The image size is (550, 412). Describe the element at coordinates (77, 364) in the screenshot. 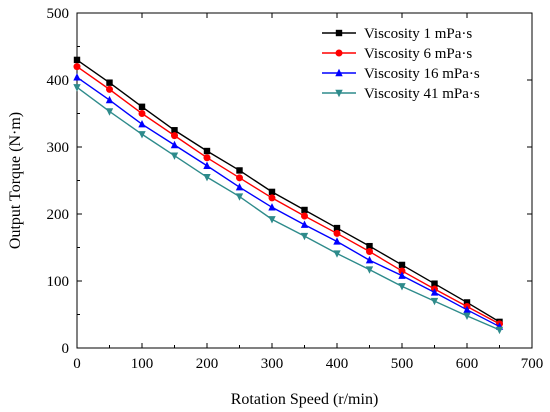

I see `x-tick-label: 0` at that location.